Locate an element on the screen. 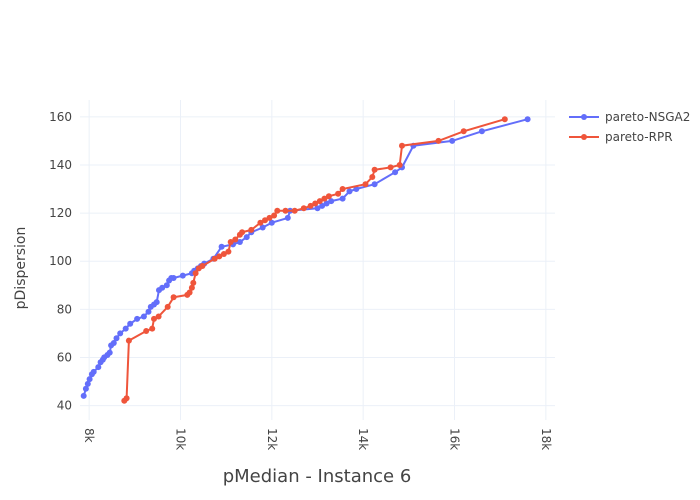 This screenshot has width=700, height=500. legend: pareto-NSGA2 pareto-RPR is located at coordinates (629, 127).